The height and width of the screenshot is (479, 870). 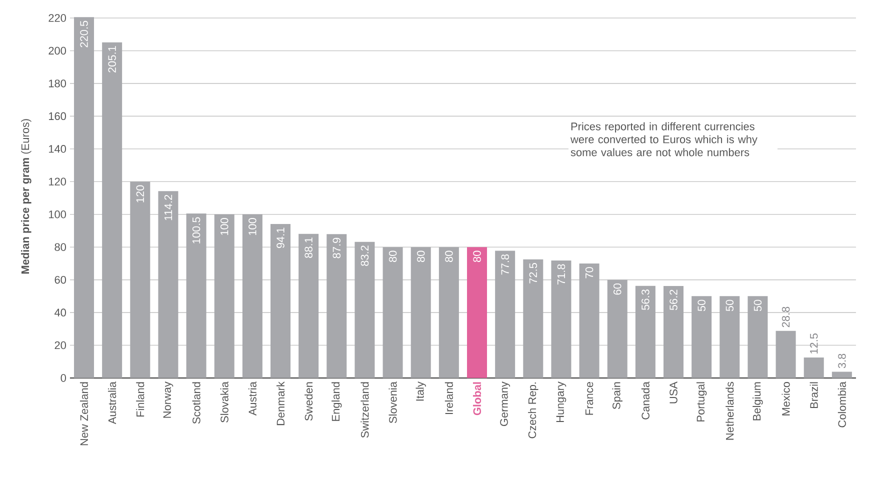 I want to click on x-tick-label: Norway, so click(x=168, y=400).